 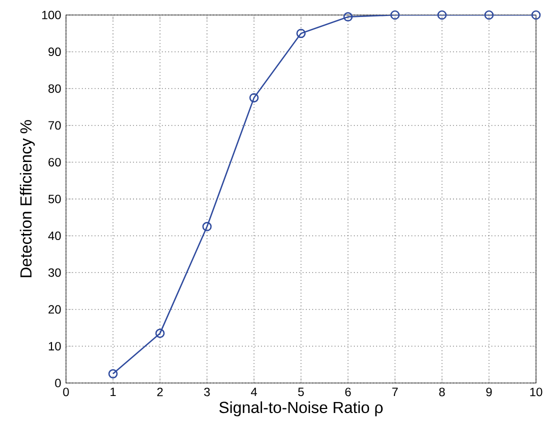 What do you see at coordinates (58, 383) in the screenshot?
I see `y-tick-label: 0` at bounding box center [58, 383].